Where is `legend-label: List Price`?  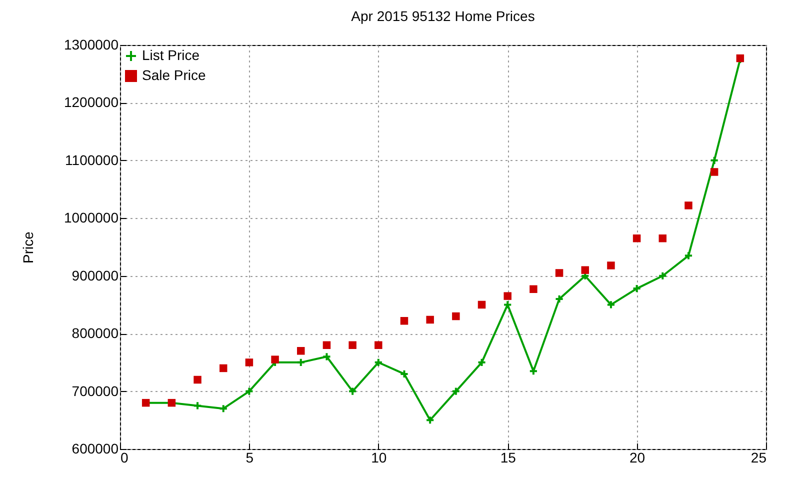 legend-label: List Price is located at coordinates (171, 55).